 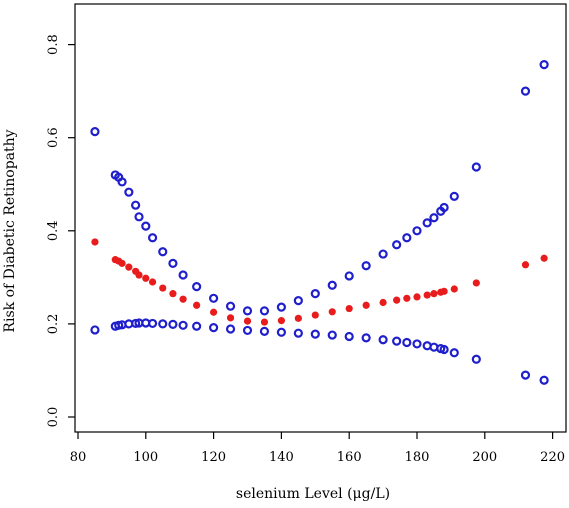 What do you see at coordinates (145, 457) in the screenshot?
I see `x-tick-label: 100` at bounding box center [145, 457].